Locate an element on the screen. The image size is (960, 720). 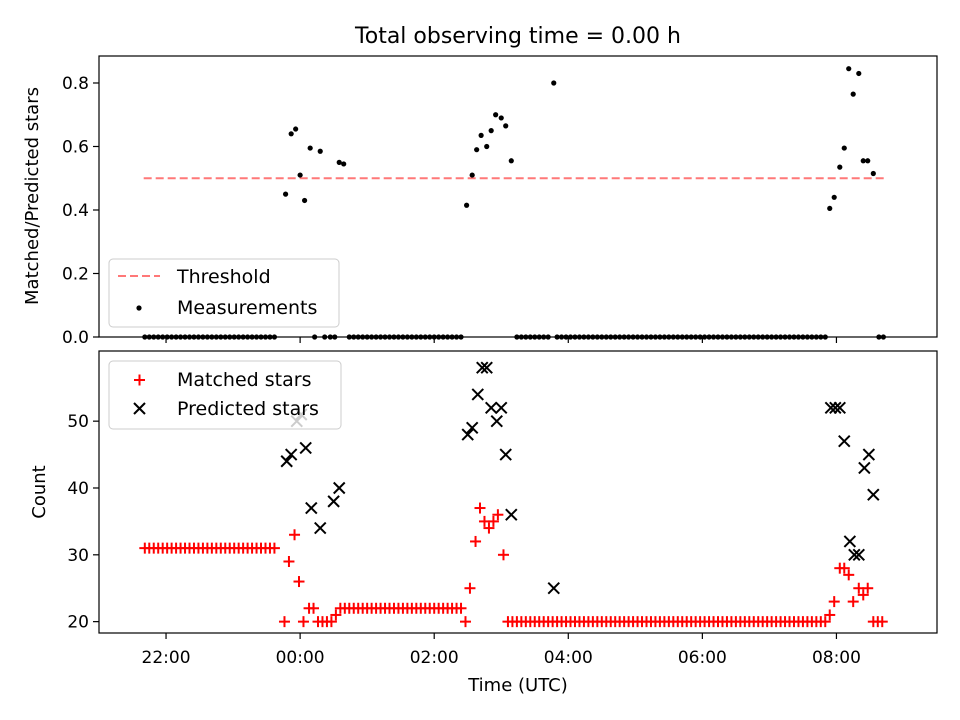
bottom-legend: Matched stars Predicted stars is located at coordinates (225, 395).